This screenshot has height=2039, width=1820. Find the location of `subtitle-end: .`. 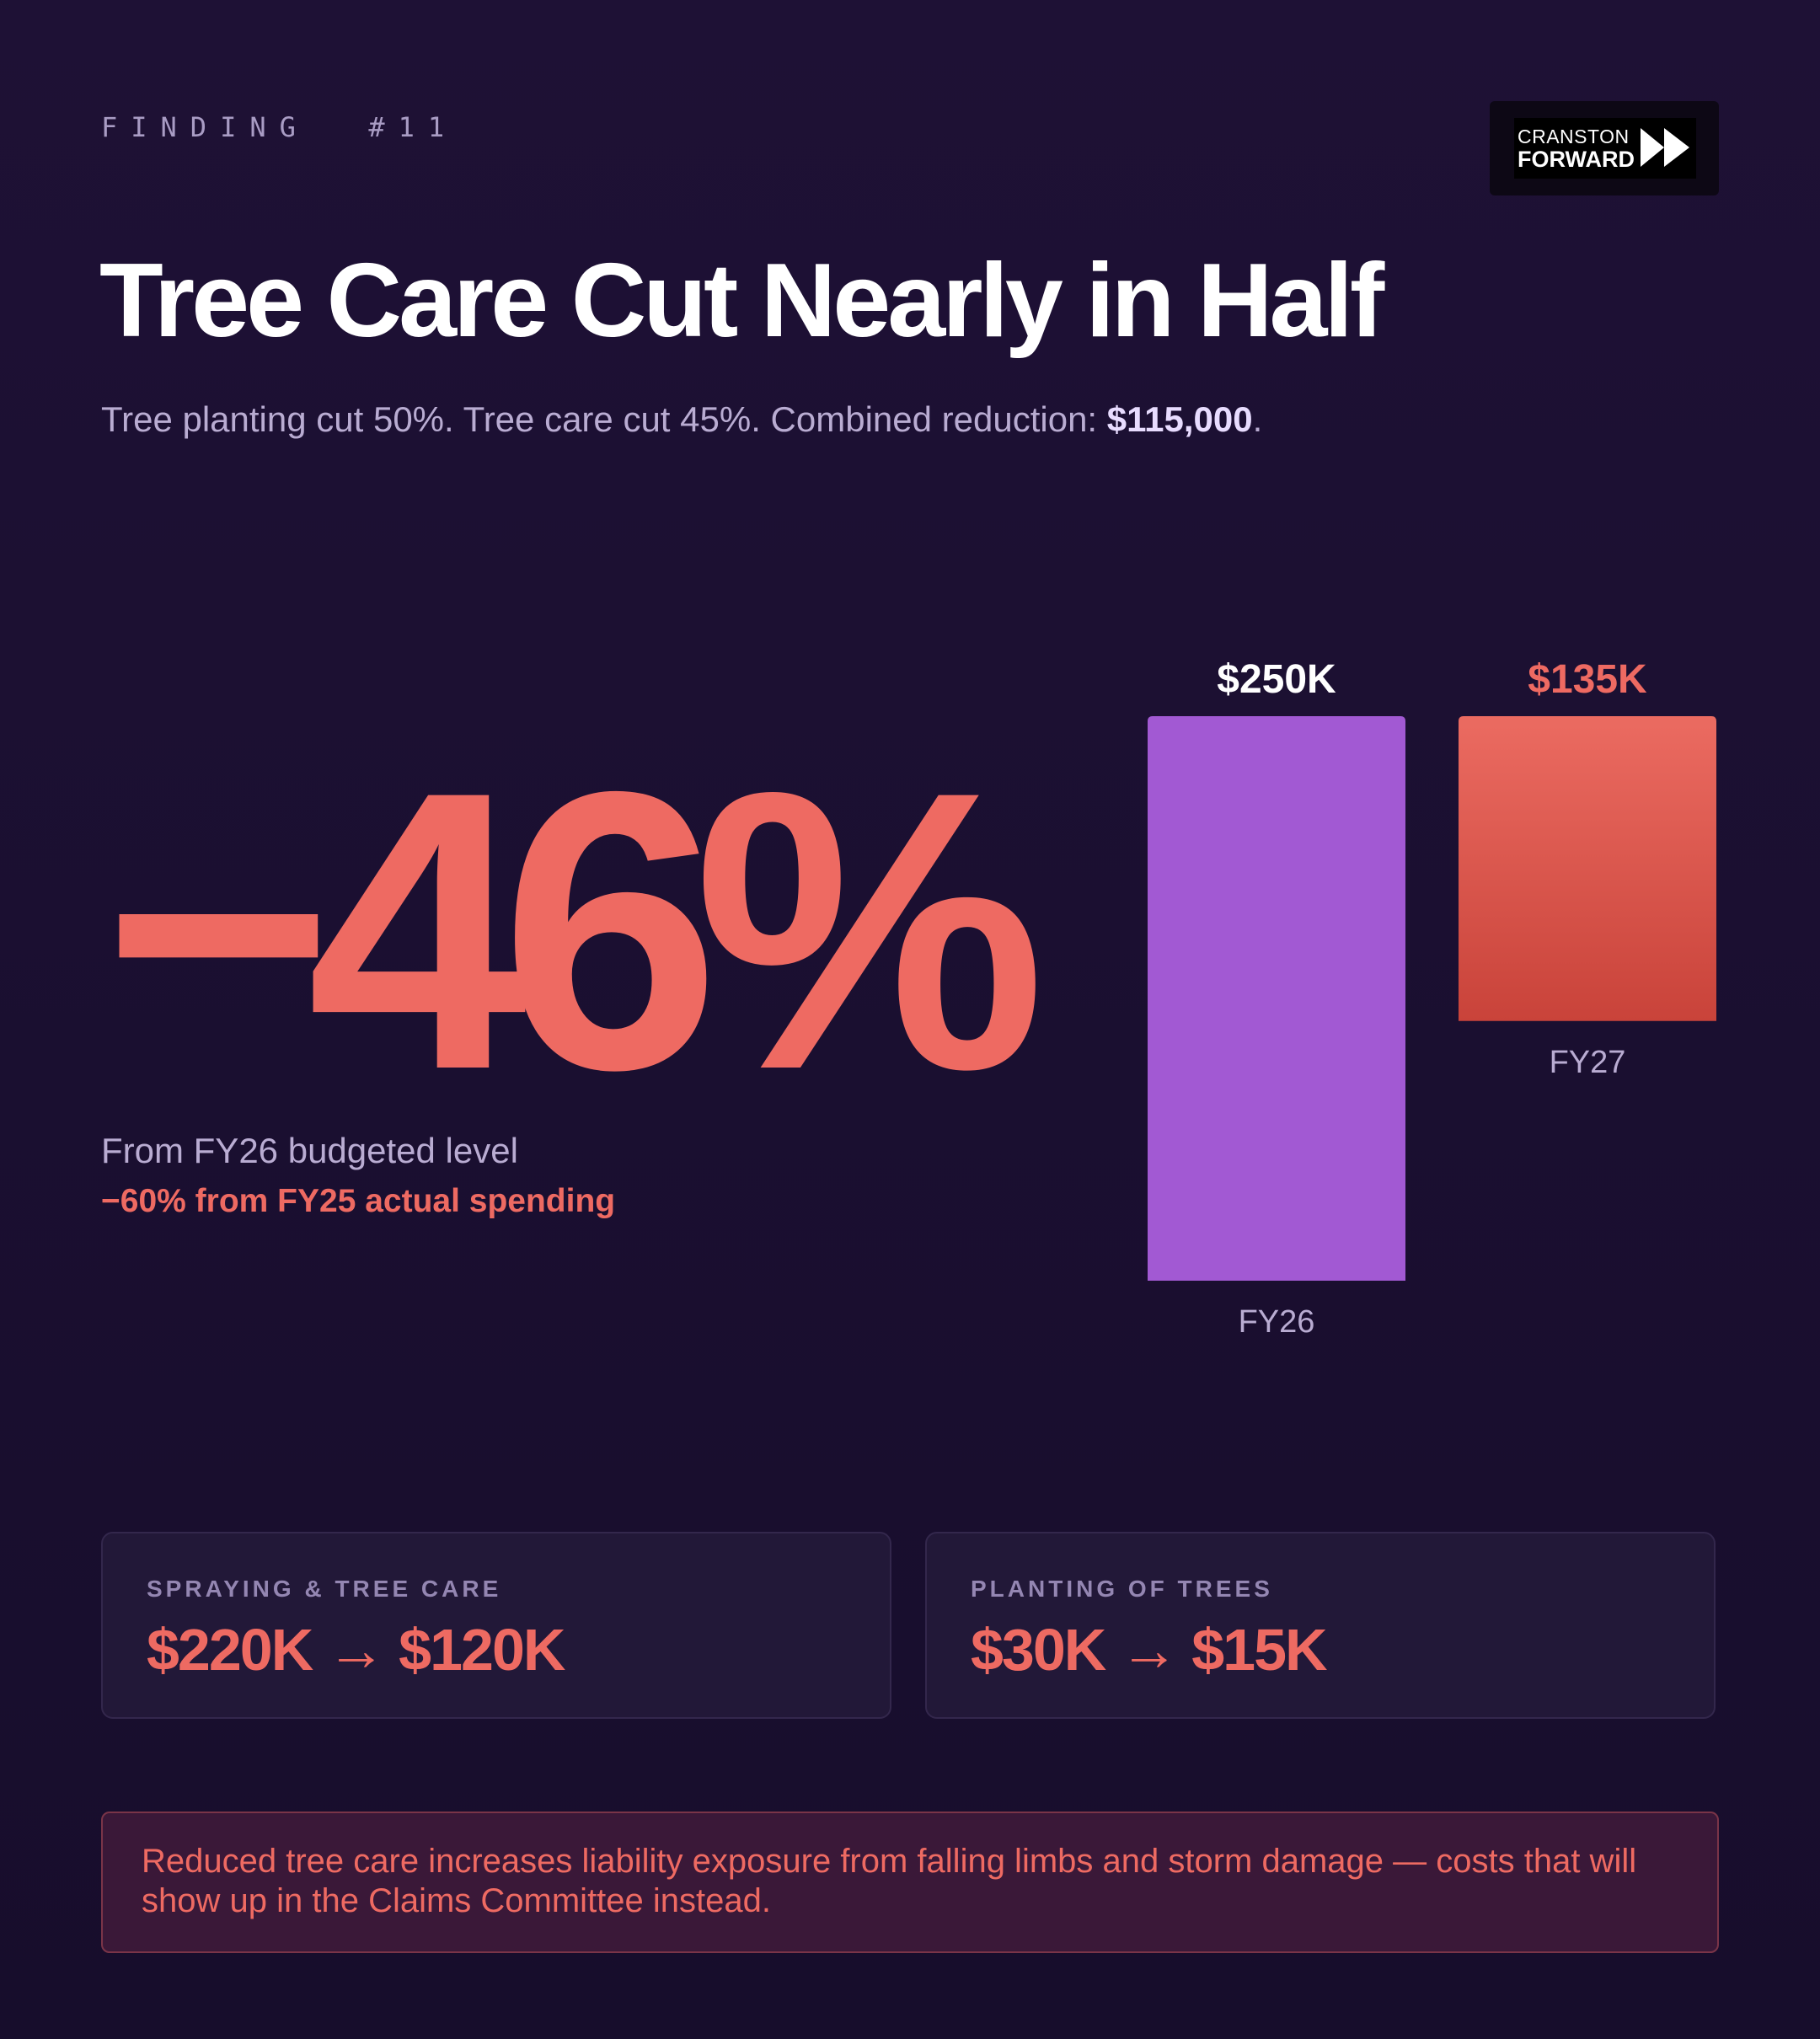

subtitle-end: . is located at coordinates (1257, 419).